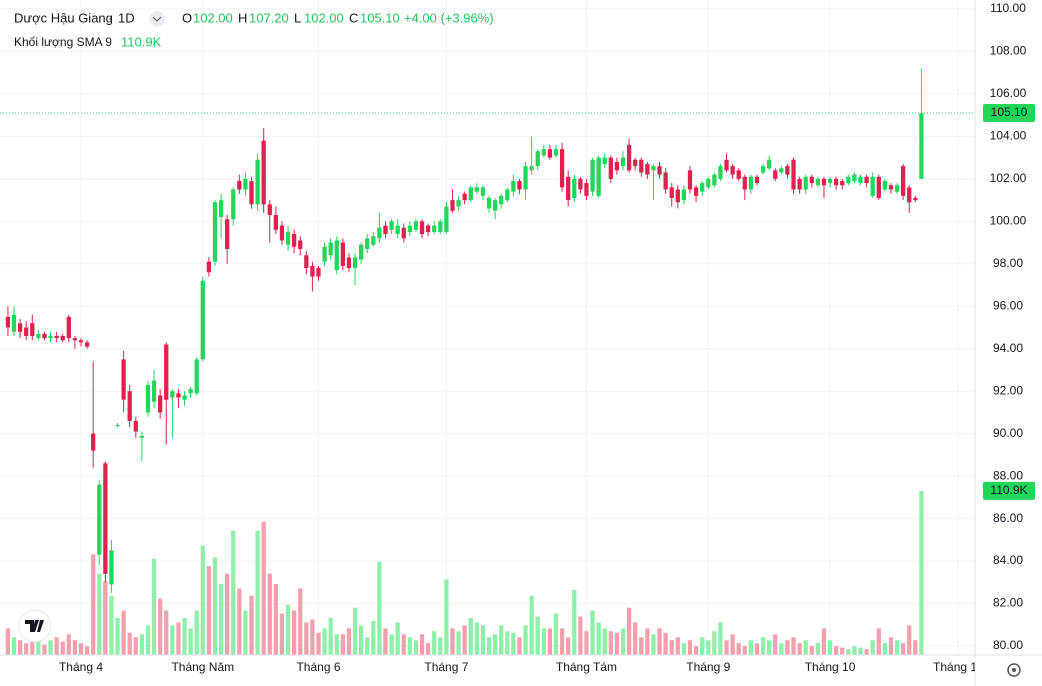  What do you see at coordinates (1008, 305) in the screenshot?
I see `y-tick-label: 96.00` at bounding box center [1008, 305].